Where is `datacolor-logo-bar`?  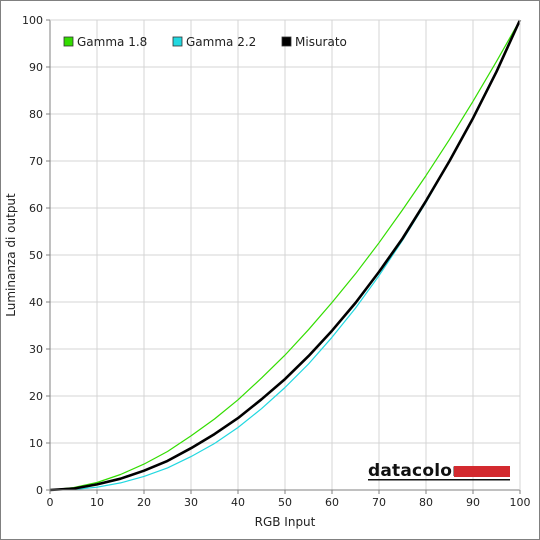
datacolor-logo-bar is located at coordinates (482, 471).